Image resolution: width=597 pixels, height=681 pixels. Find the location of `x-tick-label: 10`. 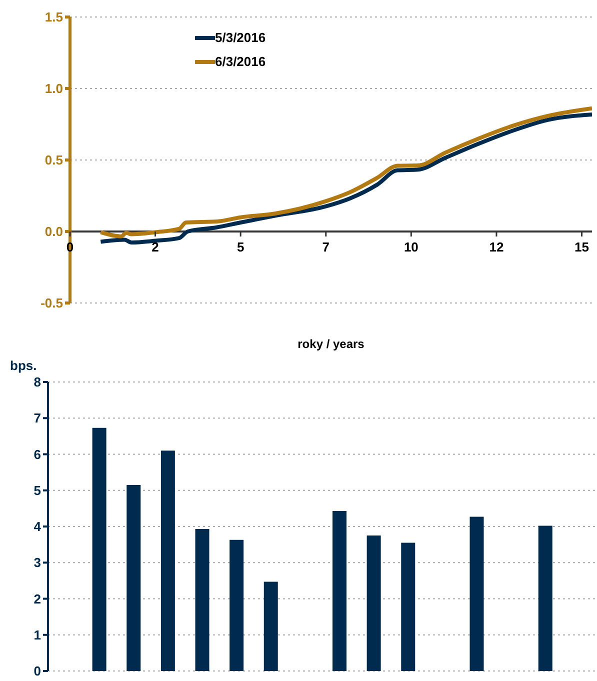

x-tick-label: 10 is located at coordinates (411, 247).